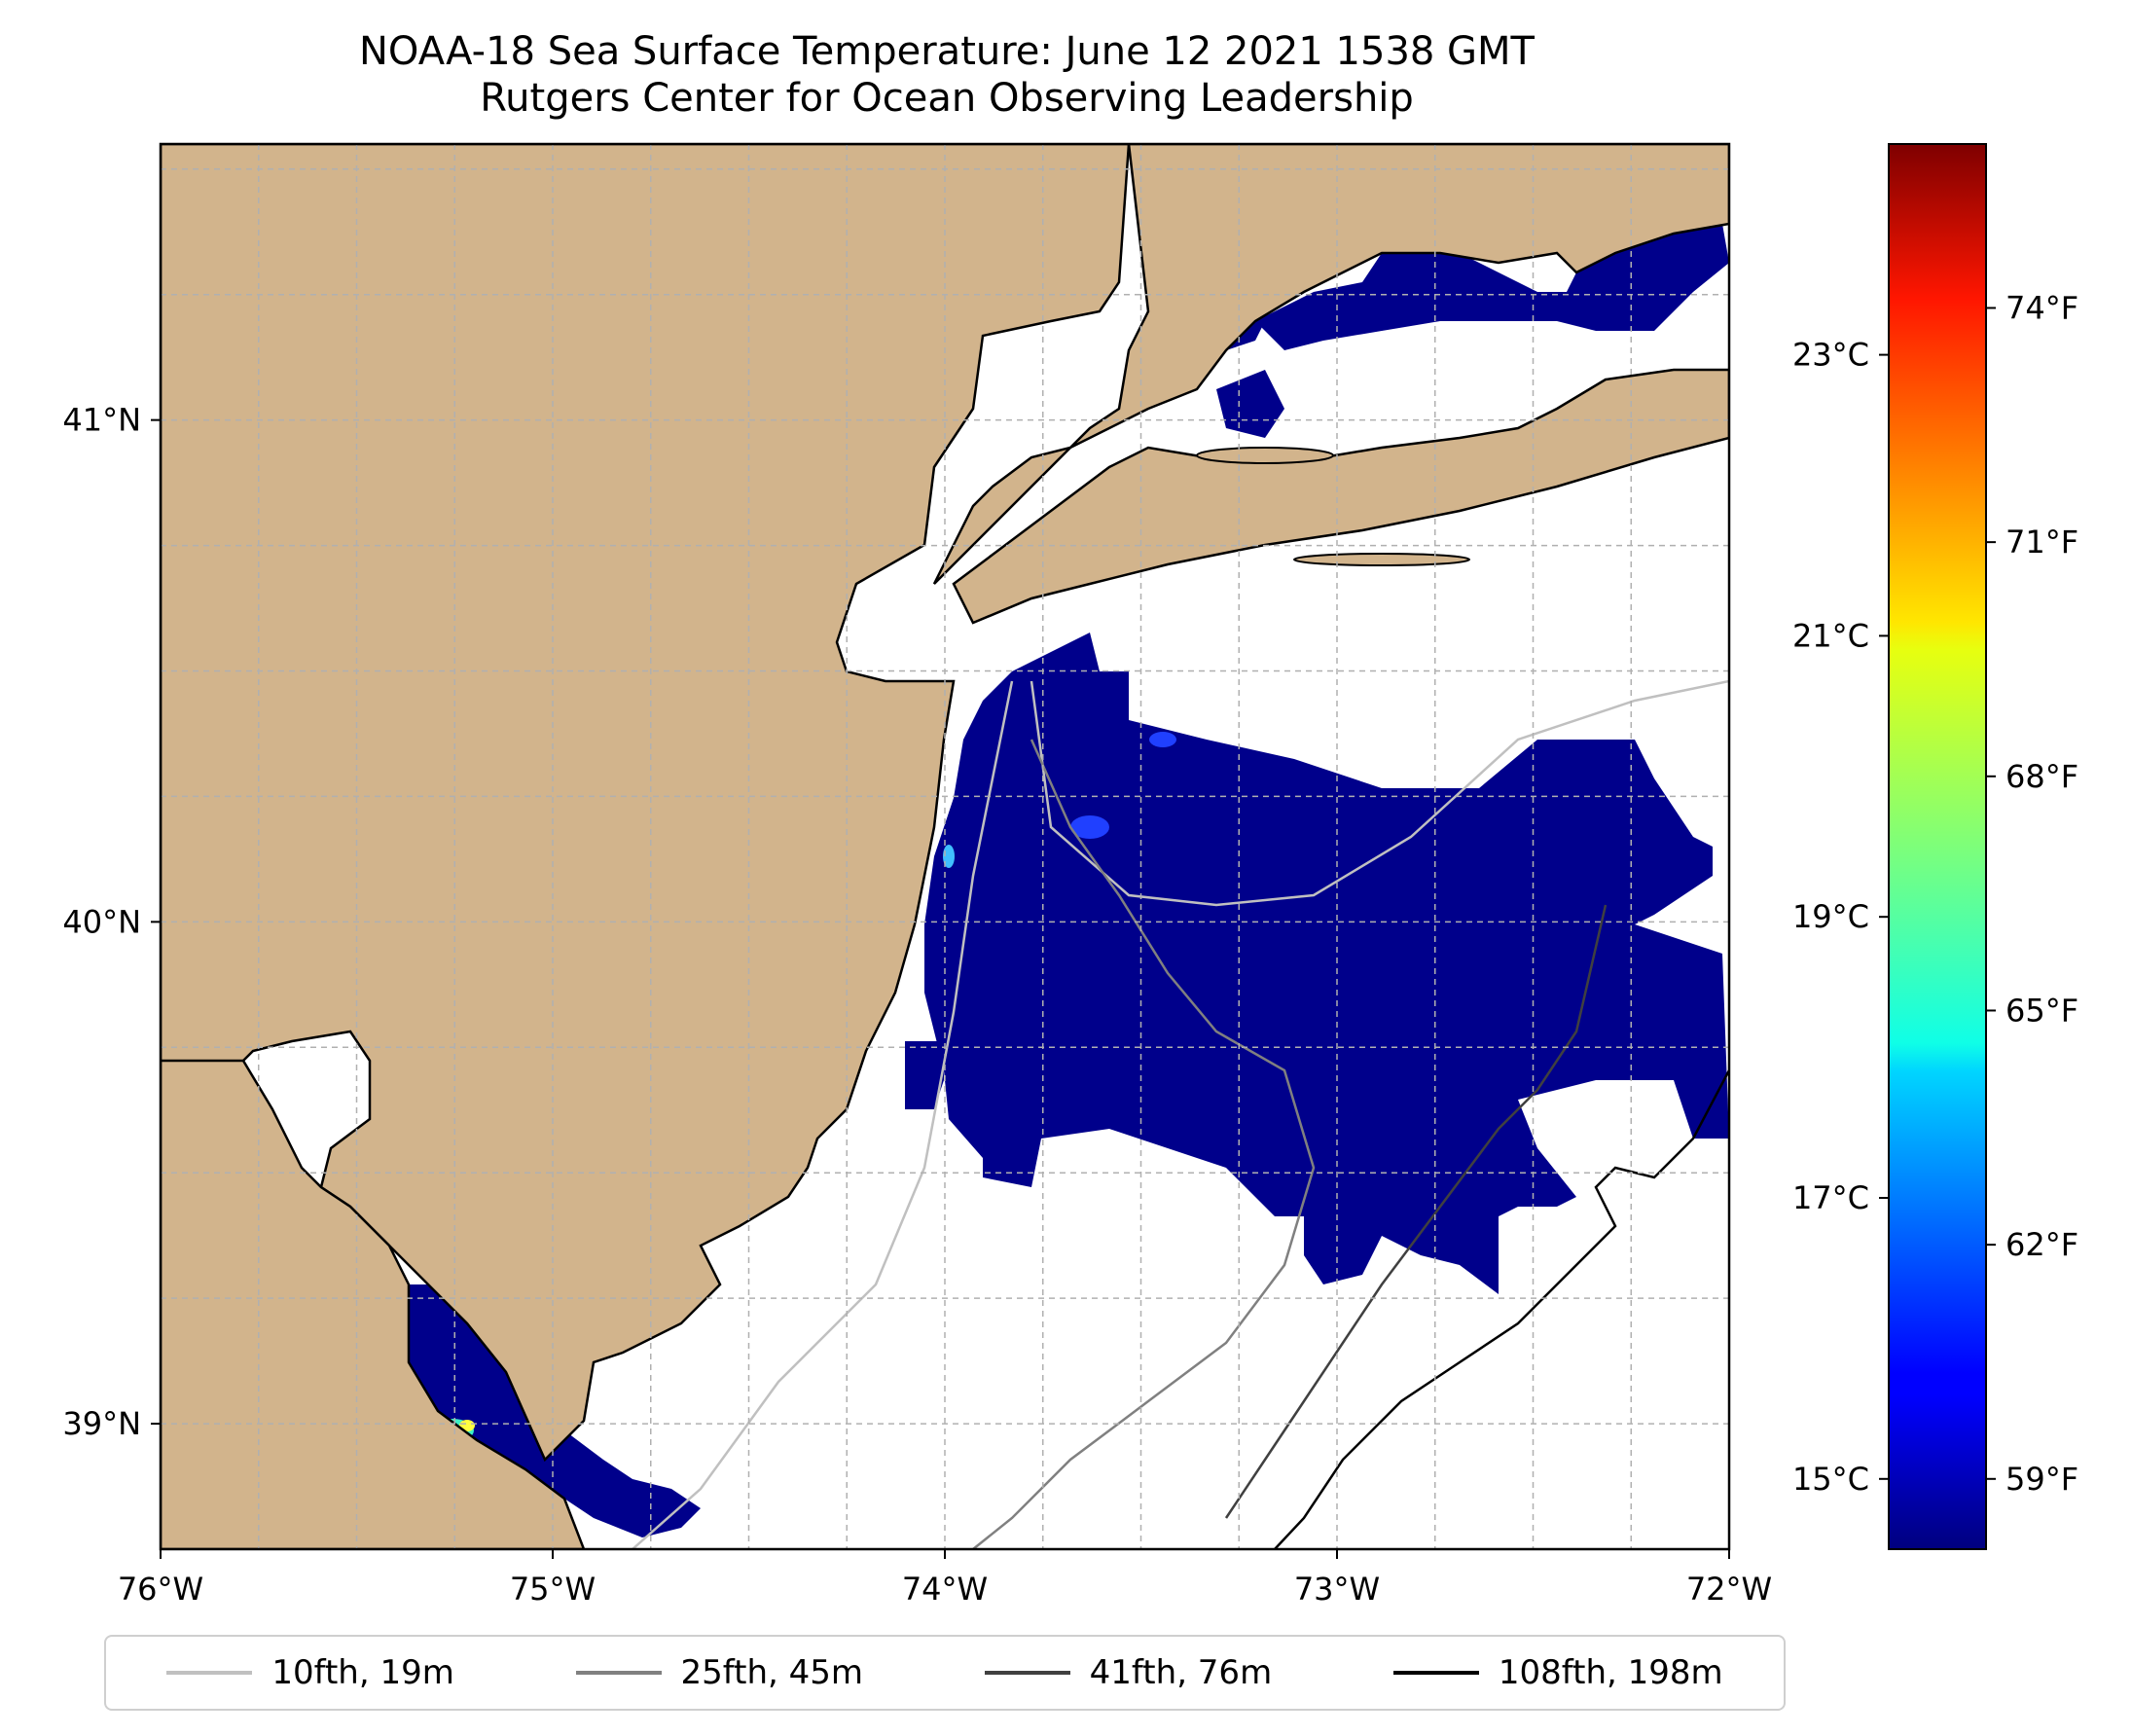  I want to click on lon-tick-label: 75°W, so click(553, 1590).